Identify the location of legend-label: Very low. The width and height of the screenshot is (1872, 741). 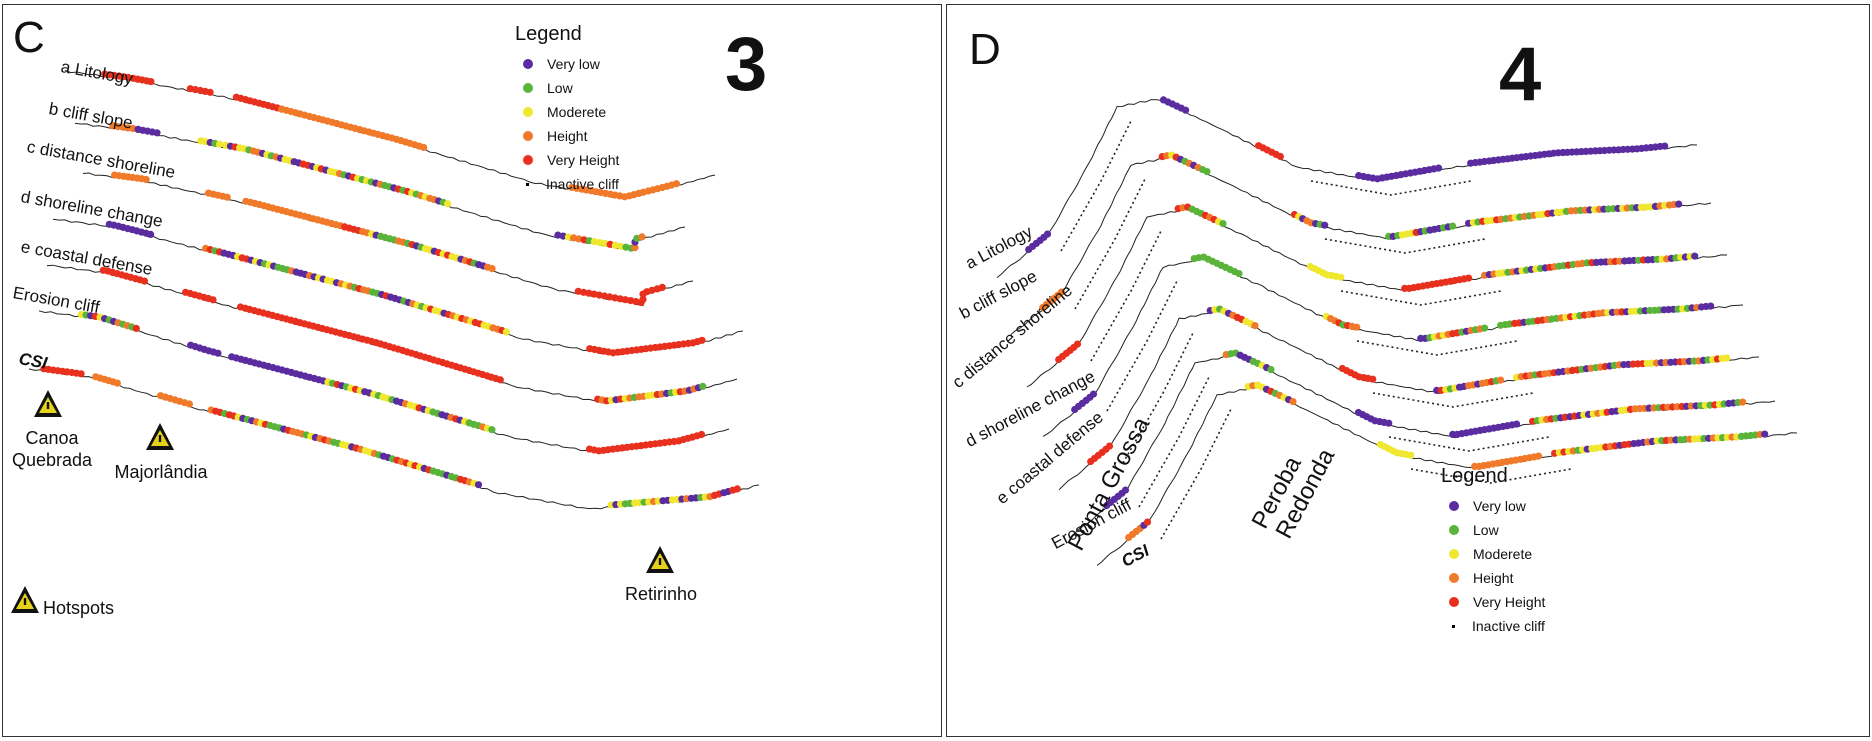
(1499, 506).